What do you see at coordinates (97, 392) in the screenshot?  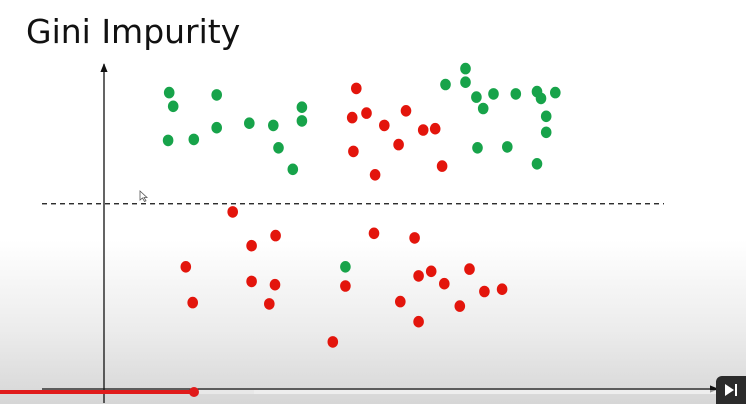 I see `video-played-bar` at bounding box center [97, 392].